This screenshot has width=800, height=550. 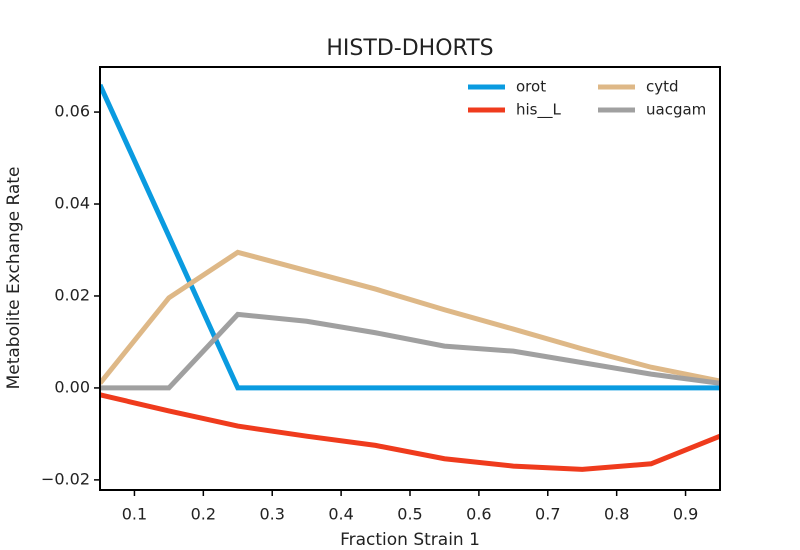 What do you see at coordinates (409, 514) in the screenshot?
I see `x-tick-label: 0.5` at bounding box center [409, 514].